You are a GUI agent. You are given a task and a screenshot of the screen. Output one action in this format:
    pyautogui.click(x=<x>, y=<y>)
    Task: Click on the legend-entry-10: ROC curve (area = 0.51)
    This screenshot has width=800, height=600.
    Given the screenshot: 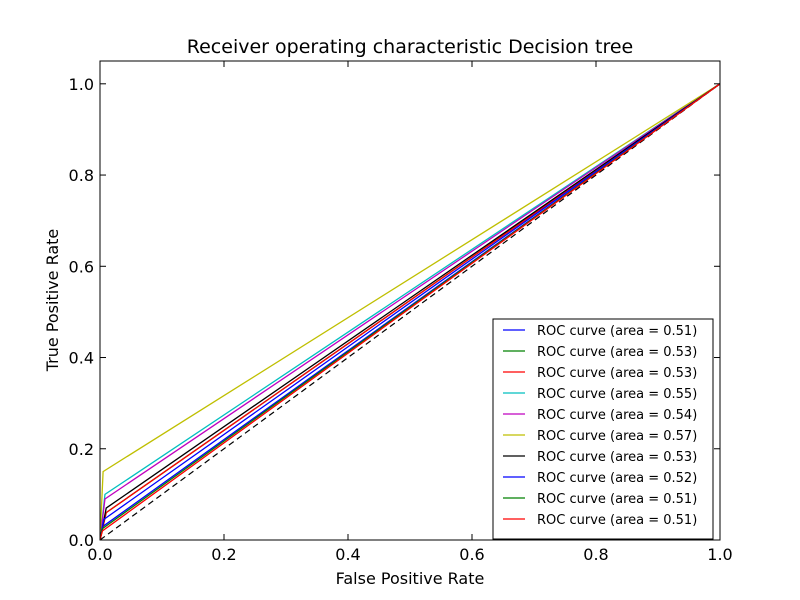 What is the action you would take?
    pyautogui.click(x=617, y=520)
    